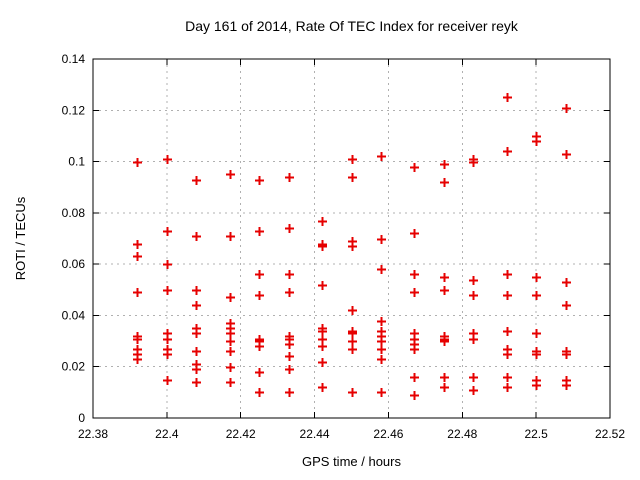 The image size is (640, 480). Describe the element at coordinates (74, 213) in the screenshot. I see `y-tick-label: 0.08` at that location.